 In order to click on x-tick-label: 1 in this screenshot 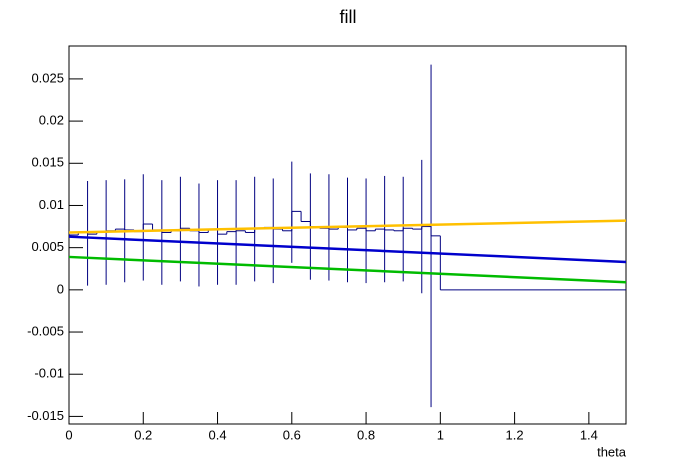, I will do `click(440, 434)`.